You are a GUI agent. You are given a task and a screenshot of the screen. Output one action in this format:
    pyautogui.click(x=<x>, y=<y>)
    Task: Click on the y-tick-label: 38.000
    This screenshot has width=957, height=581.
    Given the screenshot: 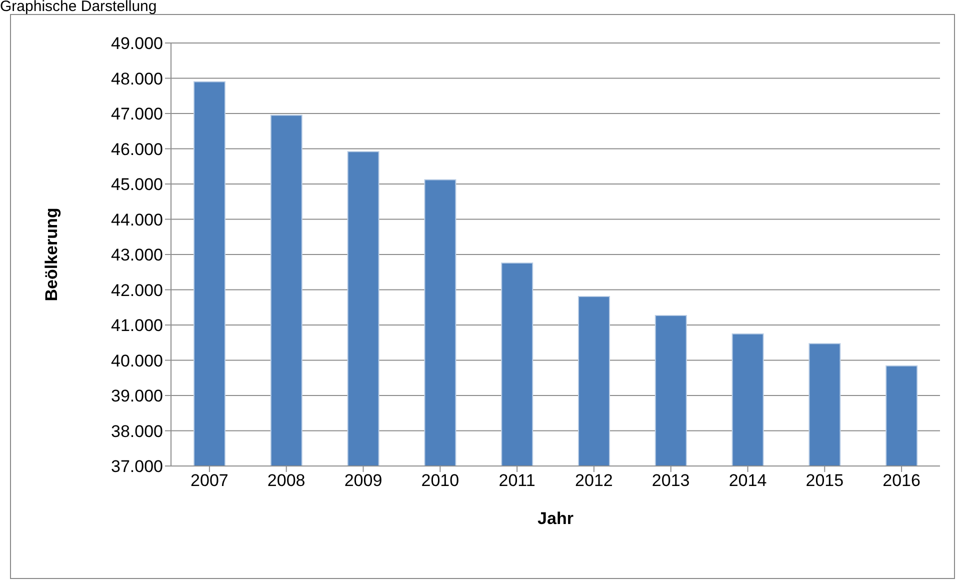 What is the action you would take?
    pyautogui.click(x=137, y=431)
    